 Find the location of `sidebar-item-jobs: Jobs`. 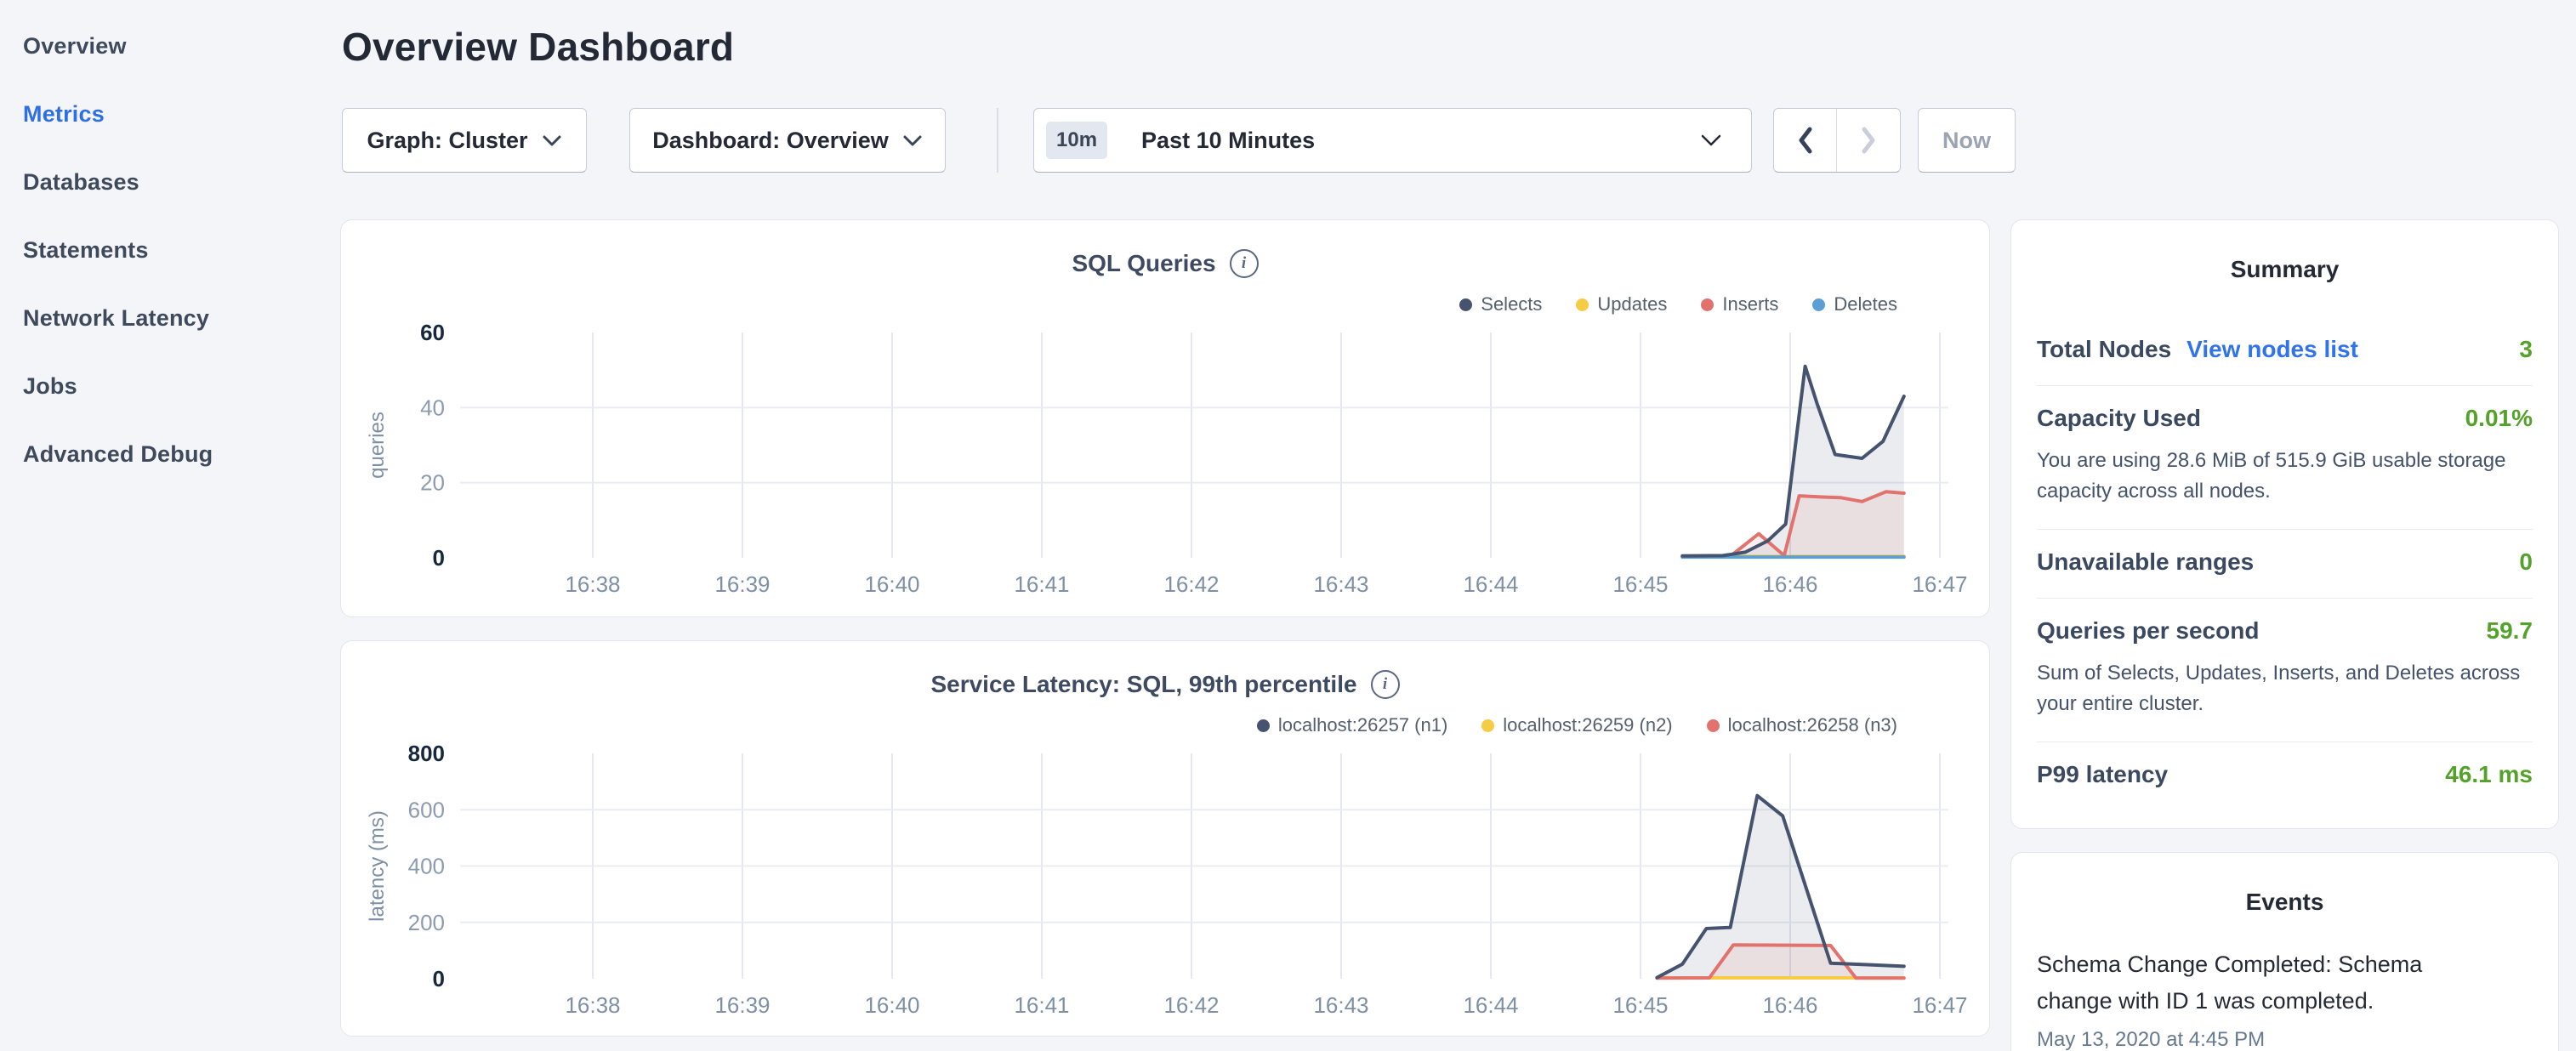

sidebar-item-jobs: Jobs is located at coordinates (50, 386).